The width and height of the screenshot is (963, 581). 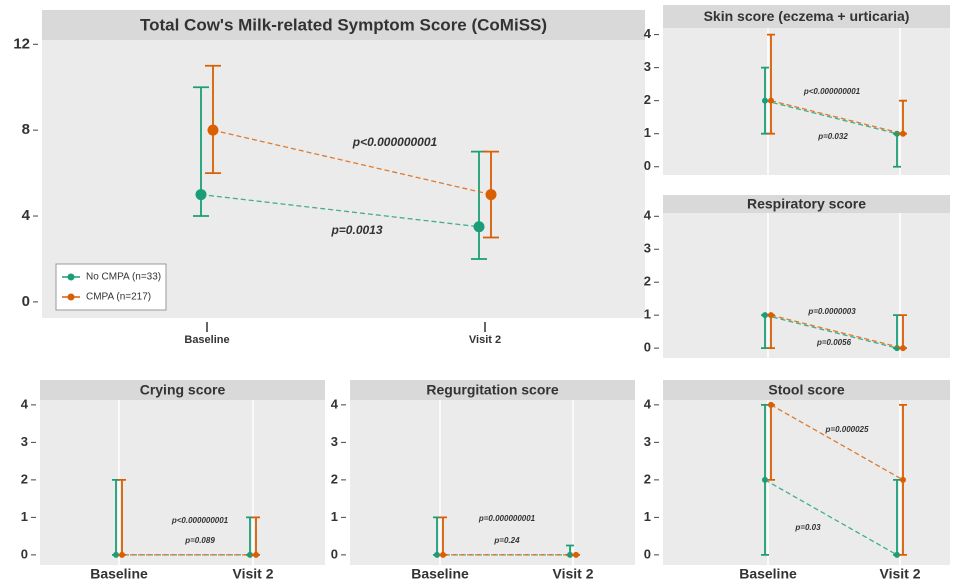 What do you see at coordinates (831, 311) in the screenshot?
I see `p-value-annotation: p=0.0000003` at bounding box center [831, 311].